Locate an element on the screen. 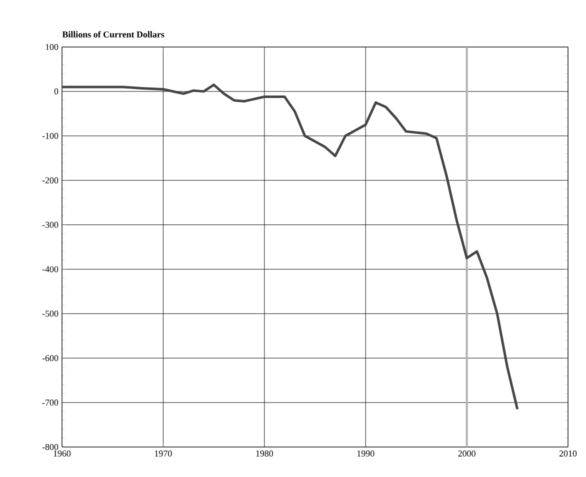 The width and height of the screenshot is (586, 477). x-tick-label: 2000 is located at coordinates (467, 453).